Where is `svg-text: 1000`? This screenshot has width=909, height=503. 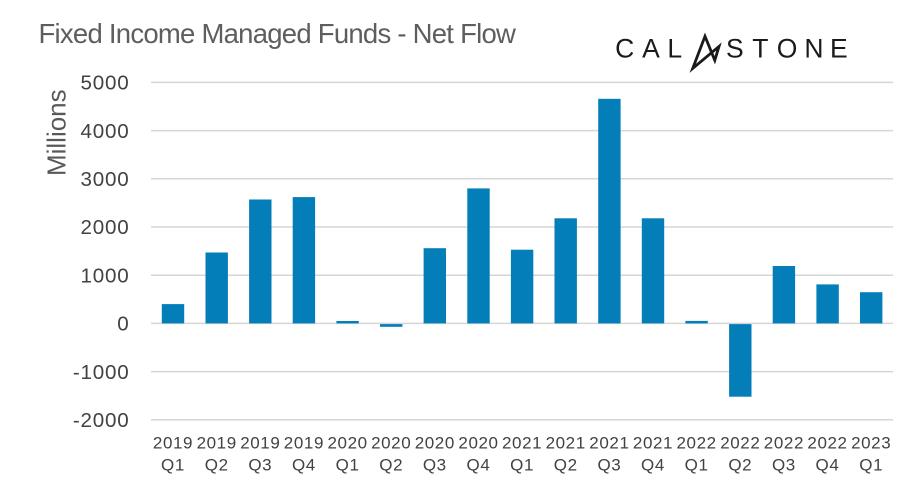 svg-text: 1000 is located at coordinates (104, 275).